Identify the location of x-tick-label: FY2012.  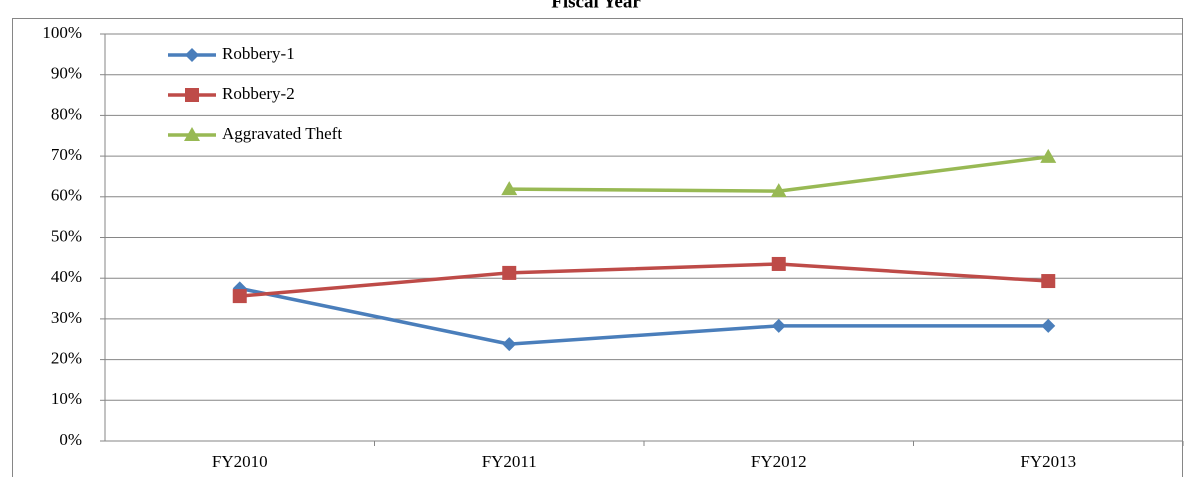
(779, 461).